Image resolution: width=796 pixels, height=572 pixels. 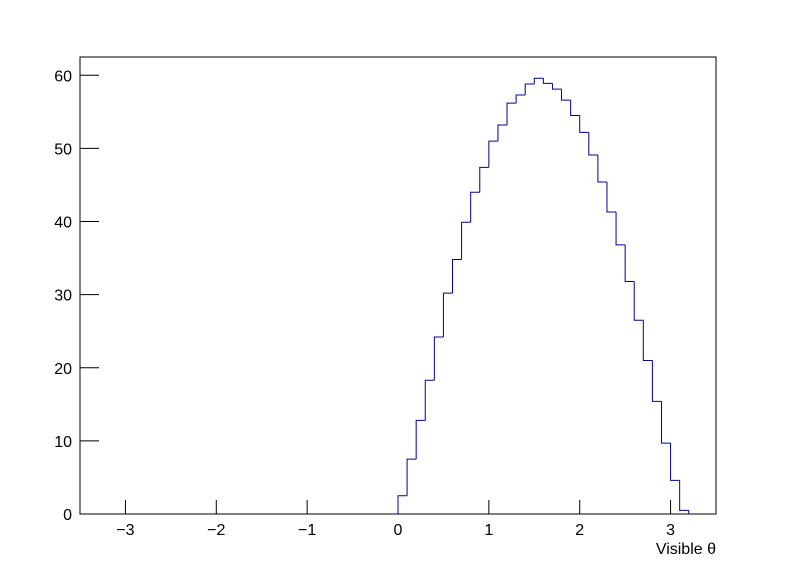 What do you see at coordinates (488, 530) in the screenshot?
I see `x-tick-label: 1` at bounding box center [488, 530].